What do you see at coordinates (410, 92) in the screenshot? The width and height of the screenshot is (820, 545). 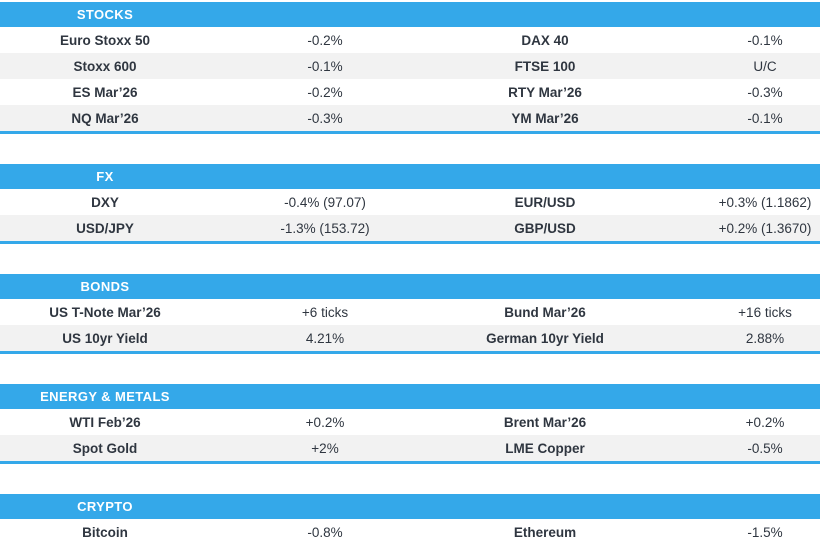 I see `table-row: ES Mar’26 -0.2% RTY Mar’26 -0.3%` at bounding box center [410, 92].